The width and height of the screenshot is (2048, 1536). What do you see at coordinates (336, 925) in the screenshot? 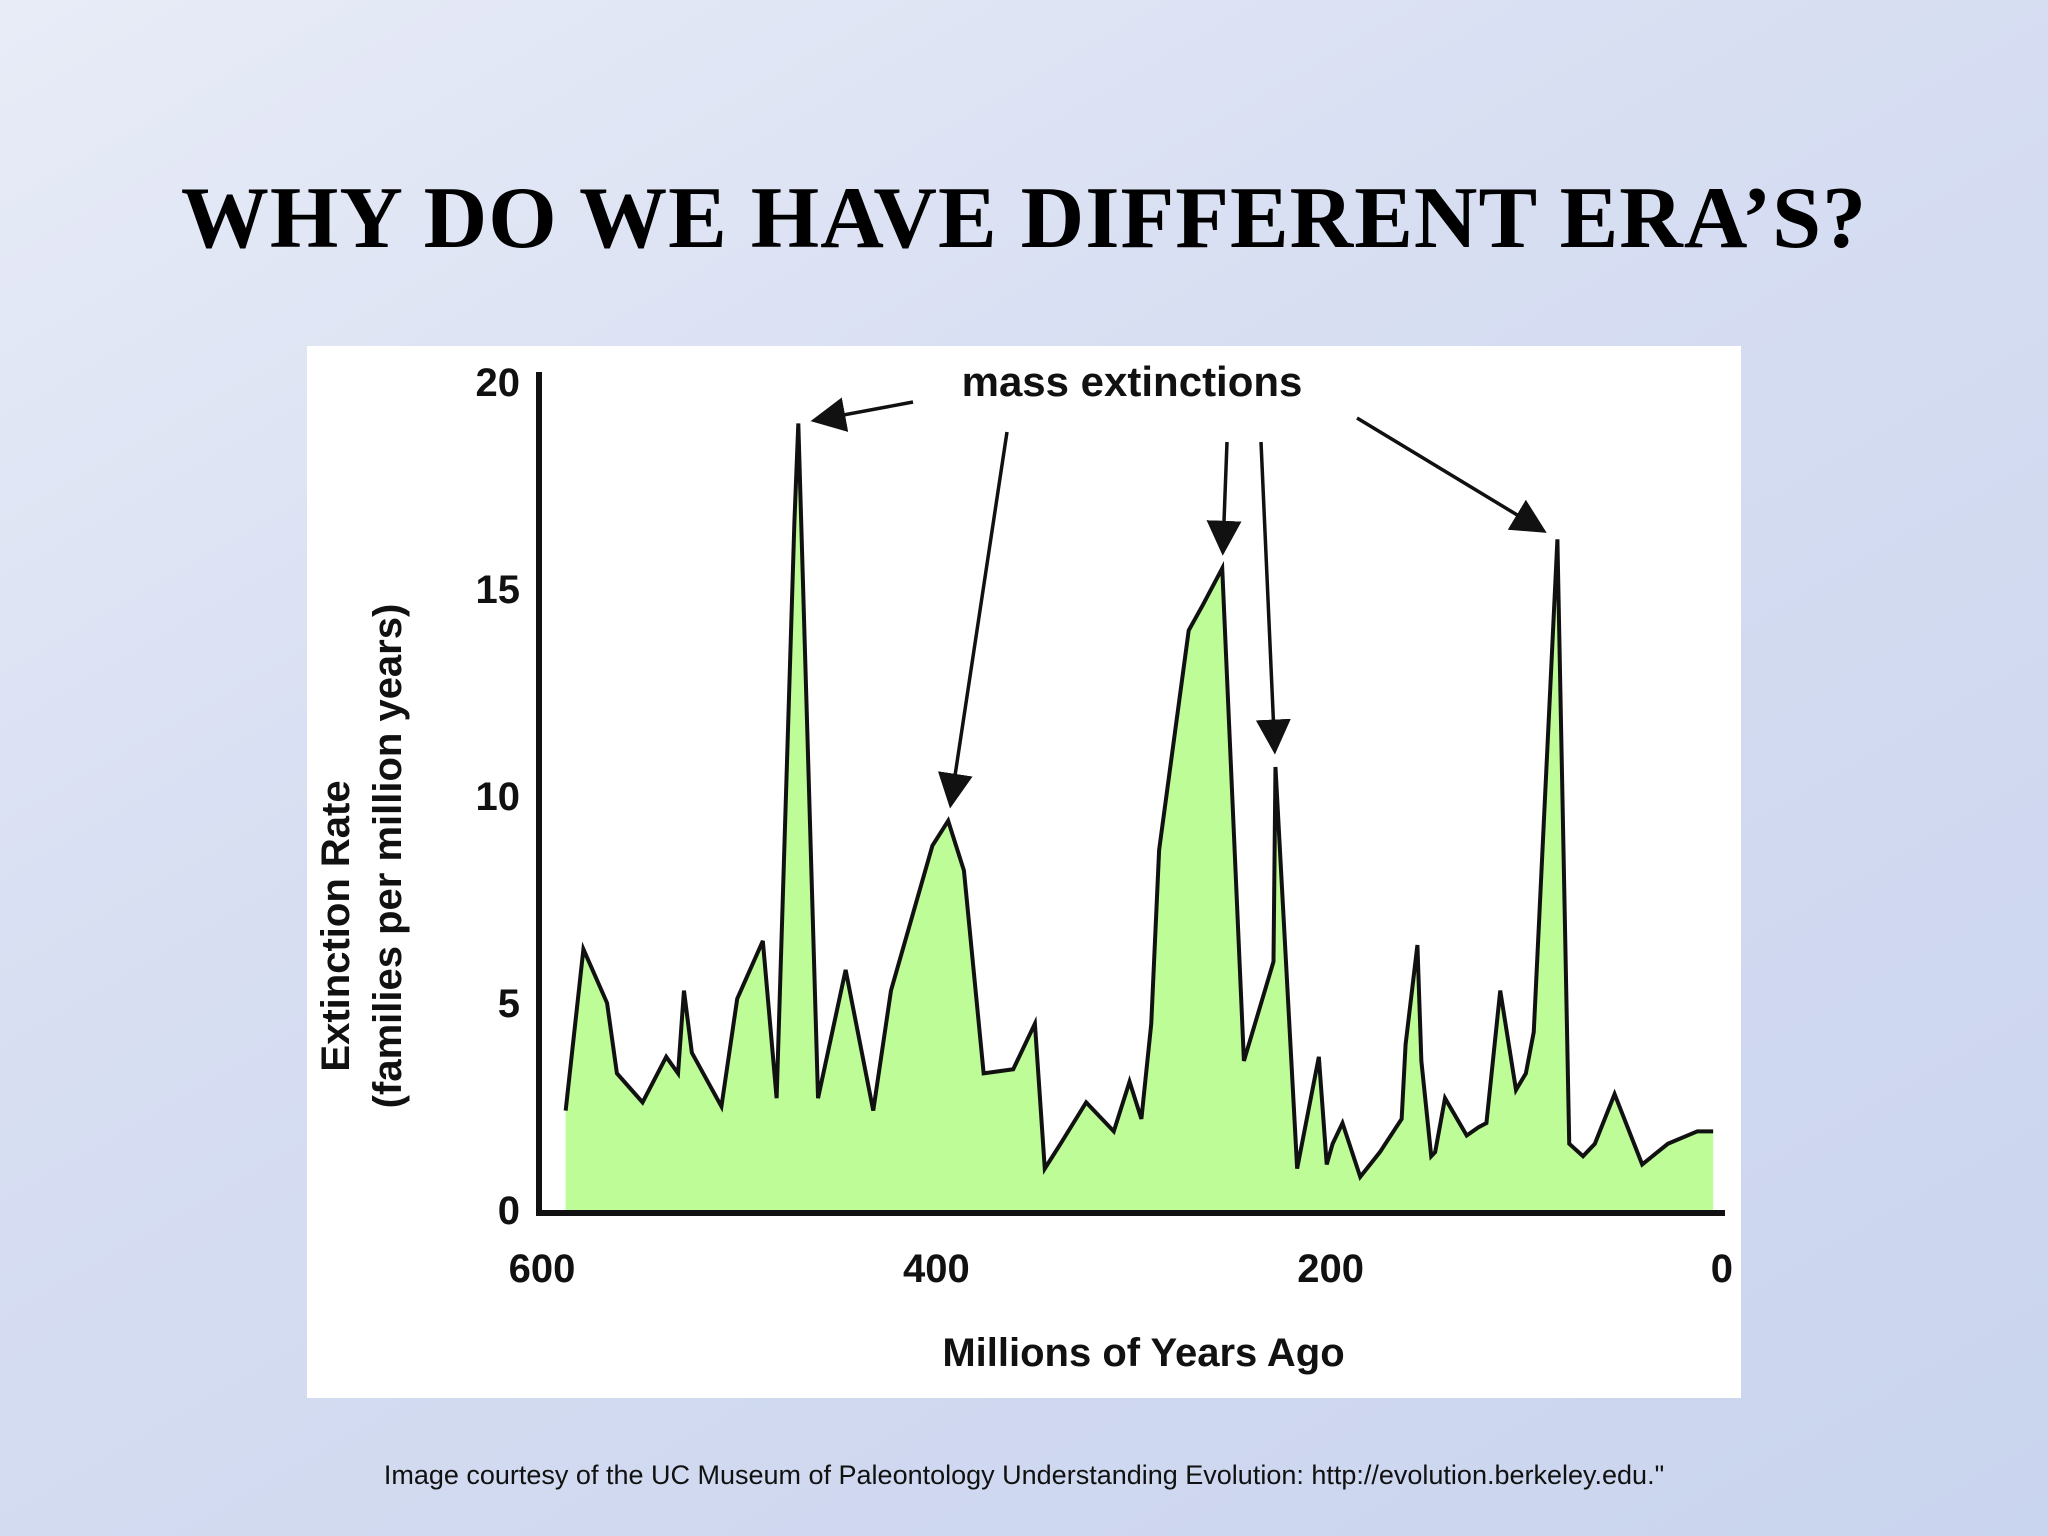
I see `y-axis-title: Extinction Rate` at bounding box center [336, 925].